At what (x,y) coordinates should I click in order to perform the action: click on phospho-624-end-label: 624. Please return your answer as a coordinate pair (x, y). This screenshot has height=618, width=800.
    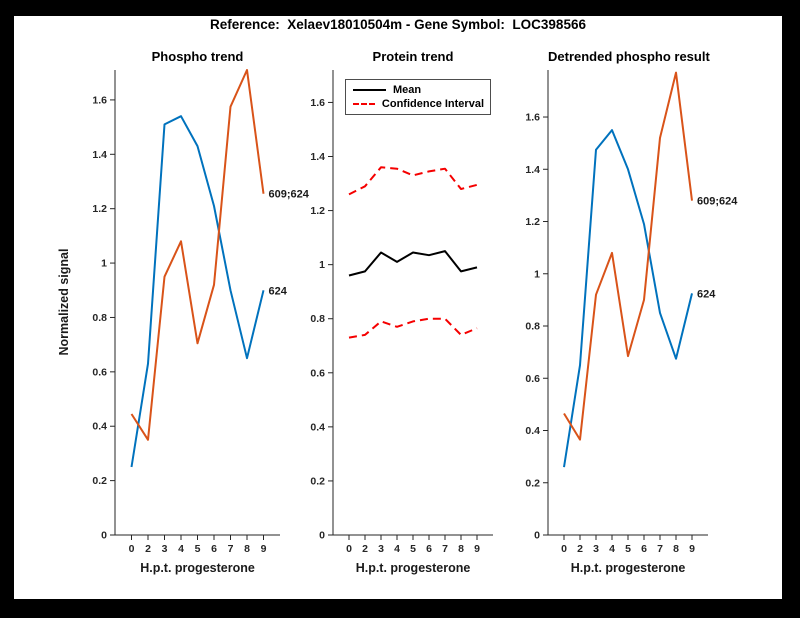
    Looking at the image, I should click on (278, 291).